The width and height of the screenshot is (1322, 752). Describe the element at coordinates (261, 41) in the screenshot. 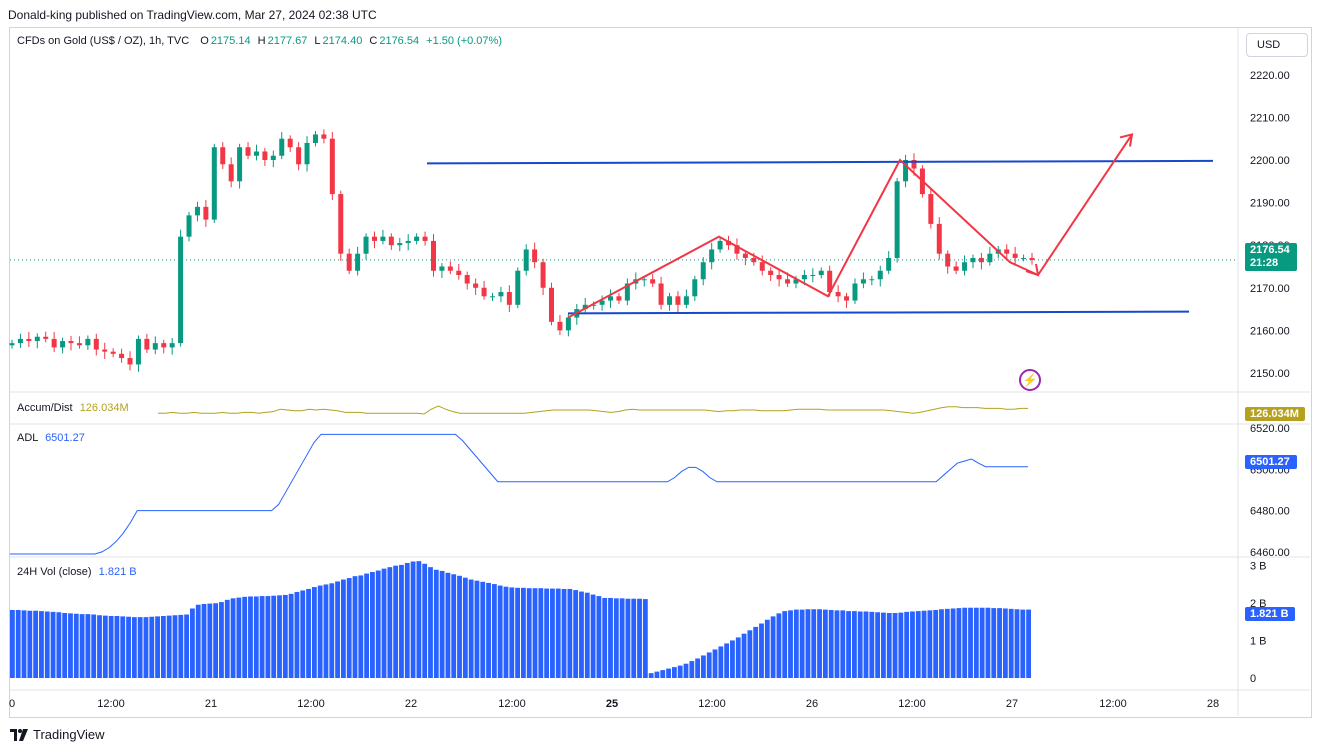

I see `high-label: H` at that location.